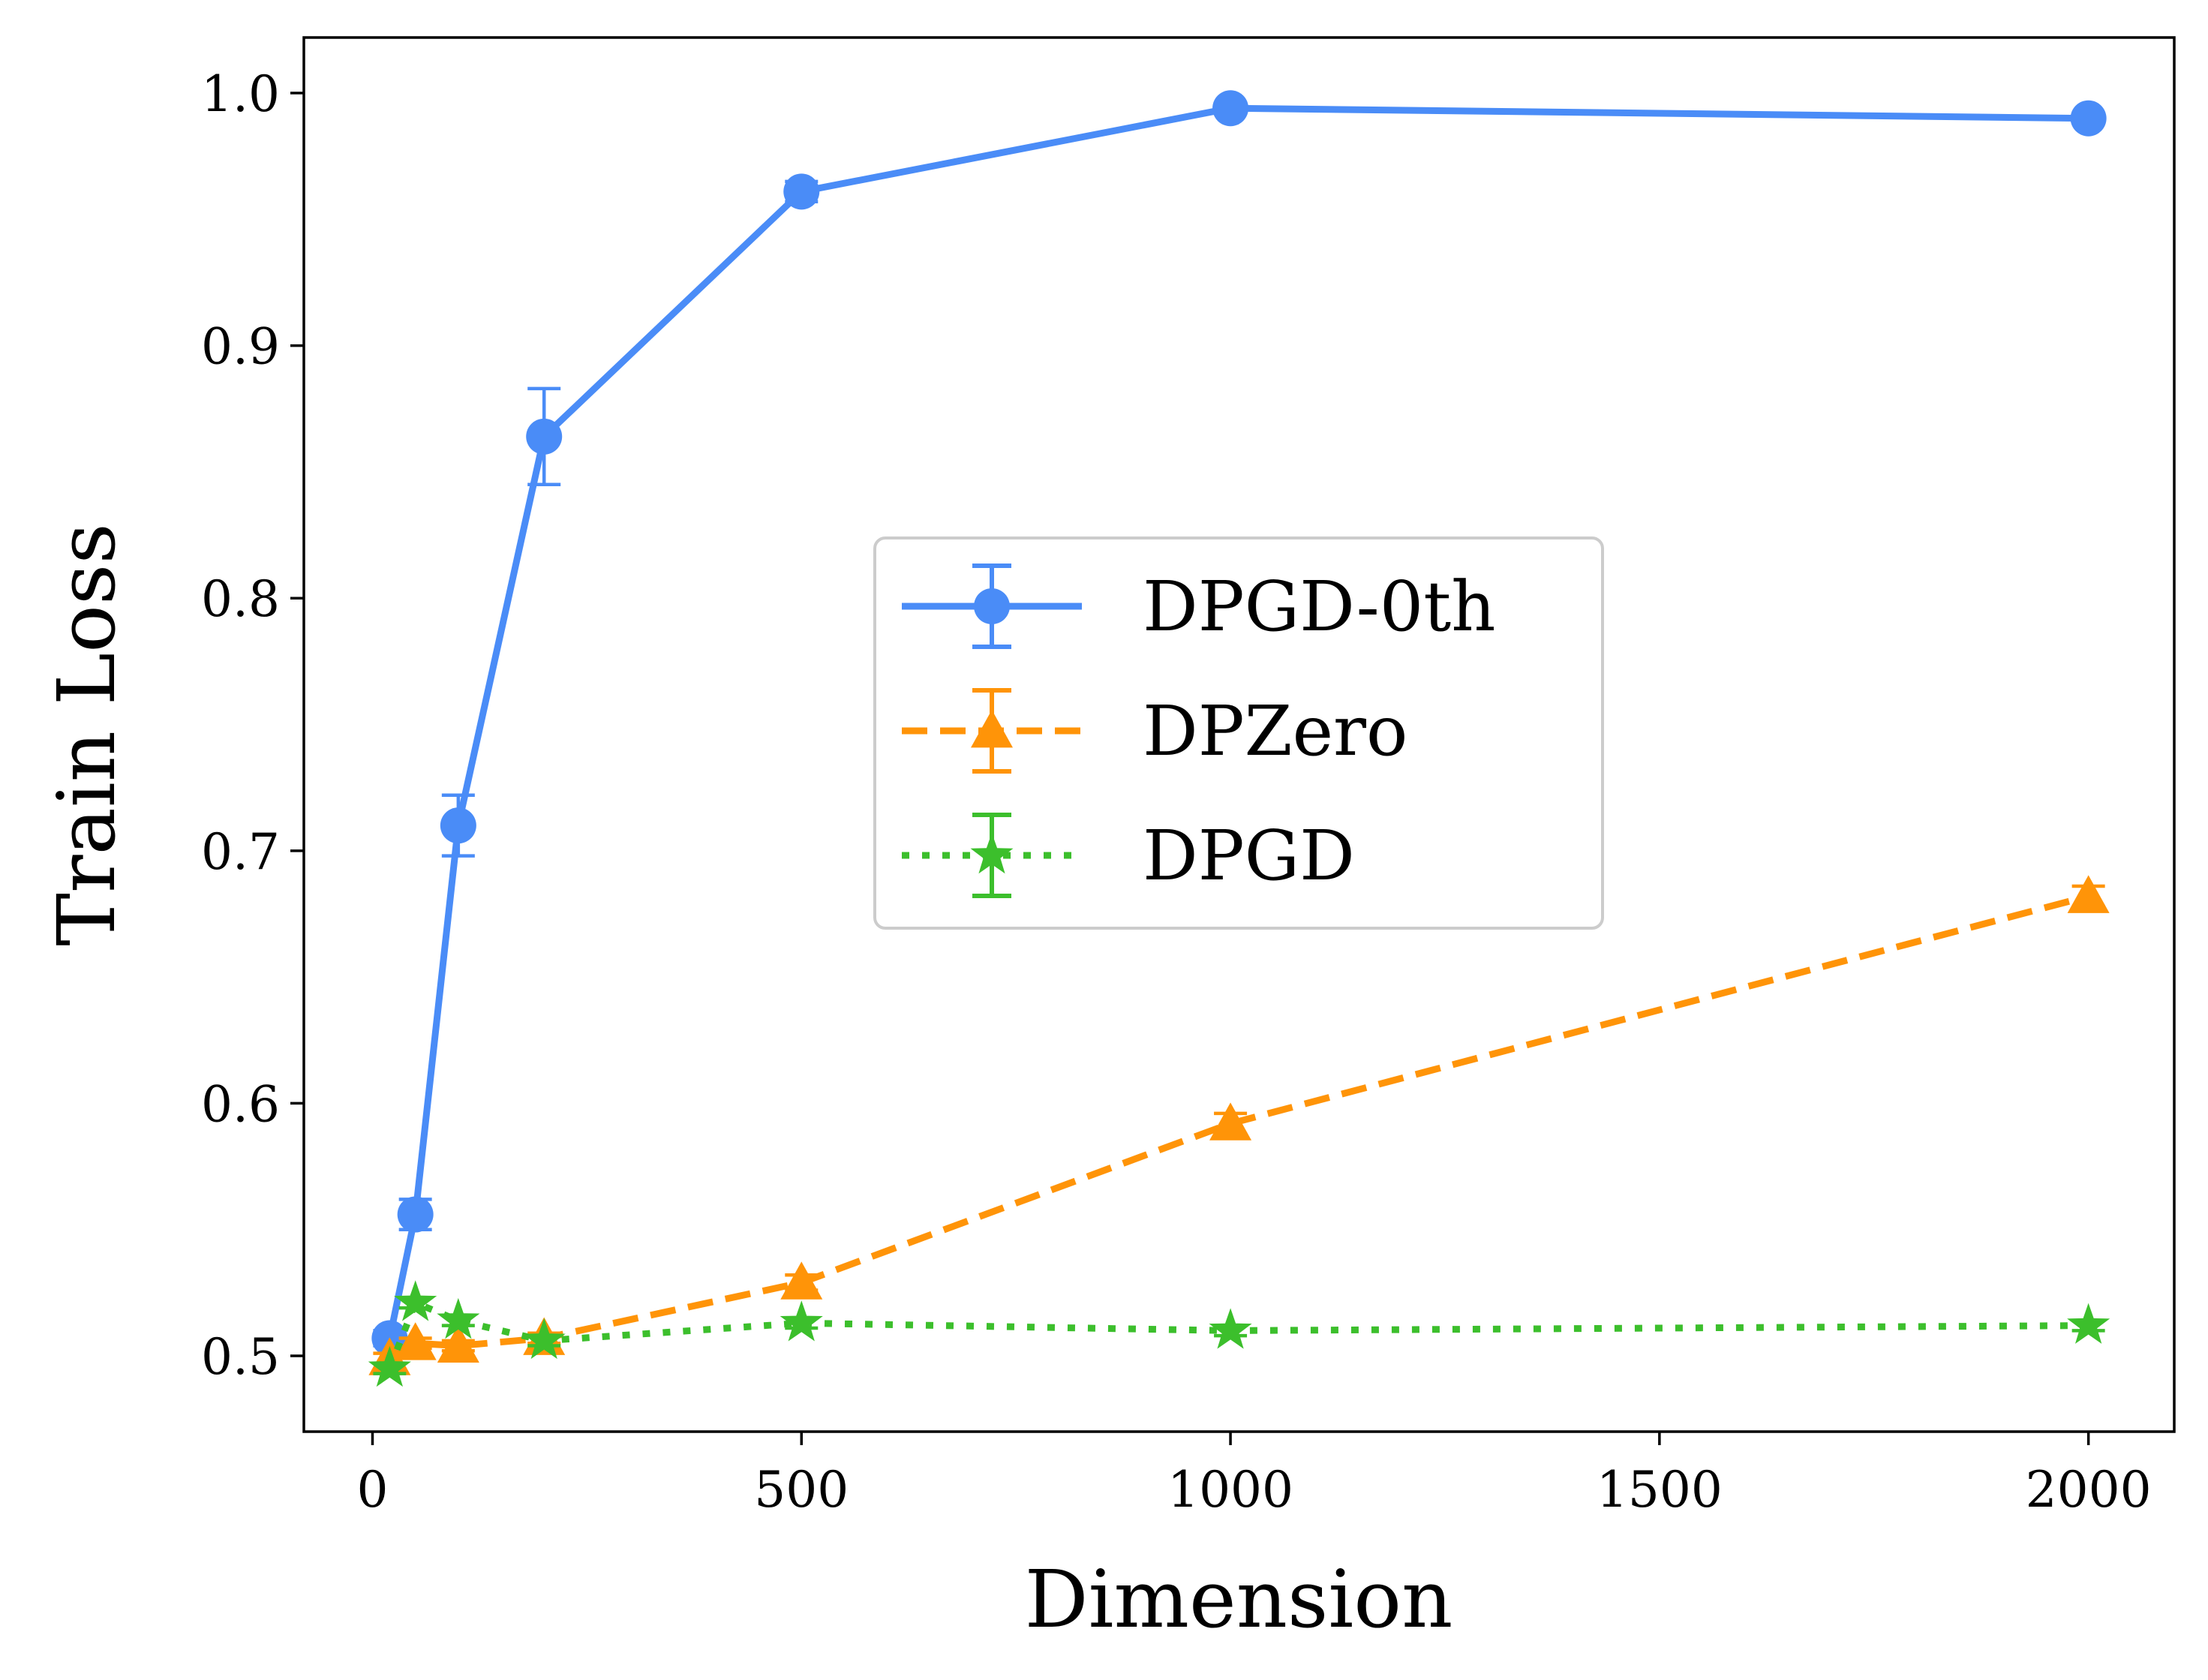 The image size is (2208, 1680). I want to click on y-tick-label: 1.0, so click(240, 94).